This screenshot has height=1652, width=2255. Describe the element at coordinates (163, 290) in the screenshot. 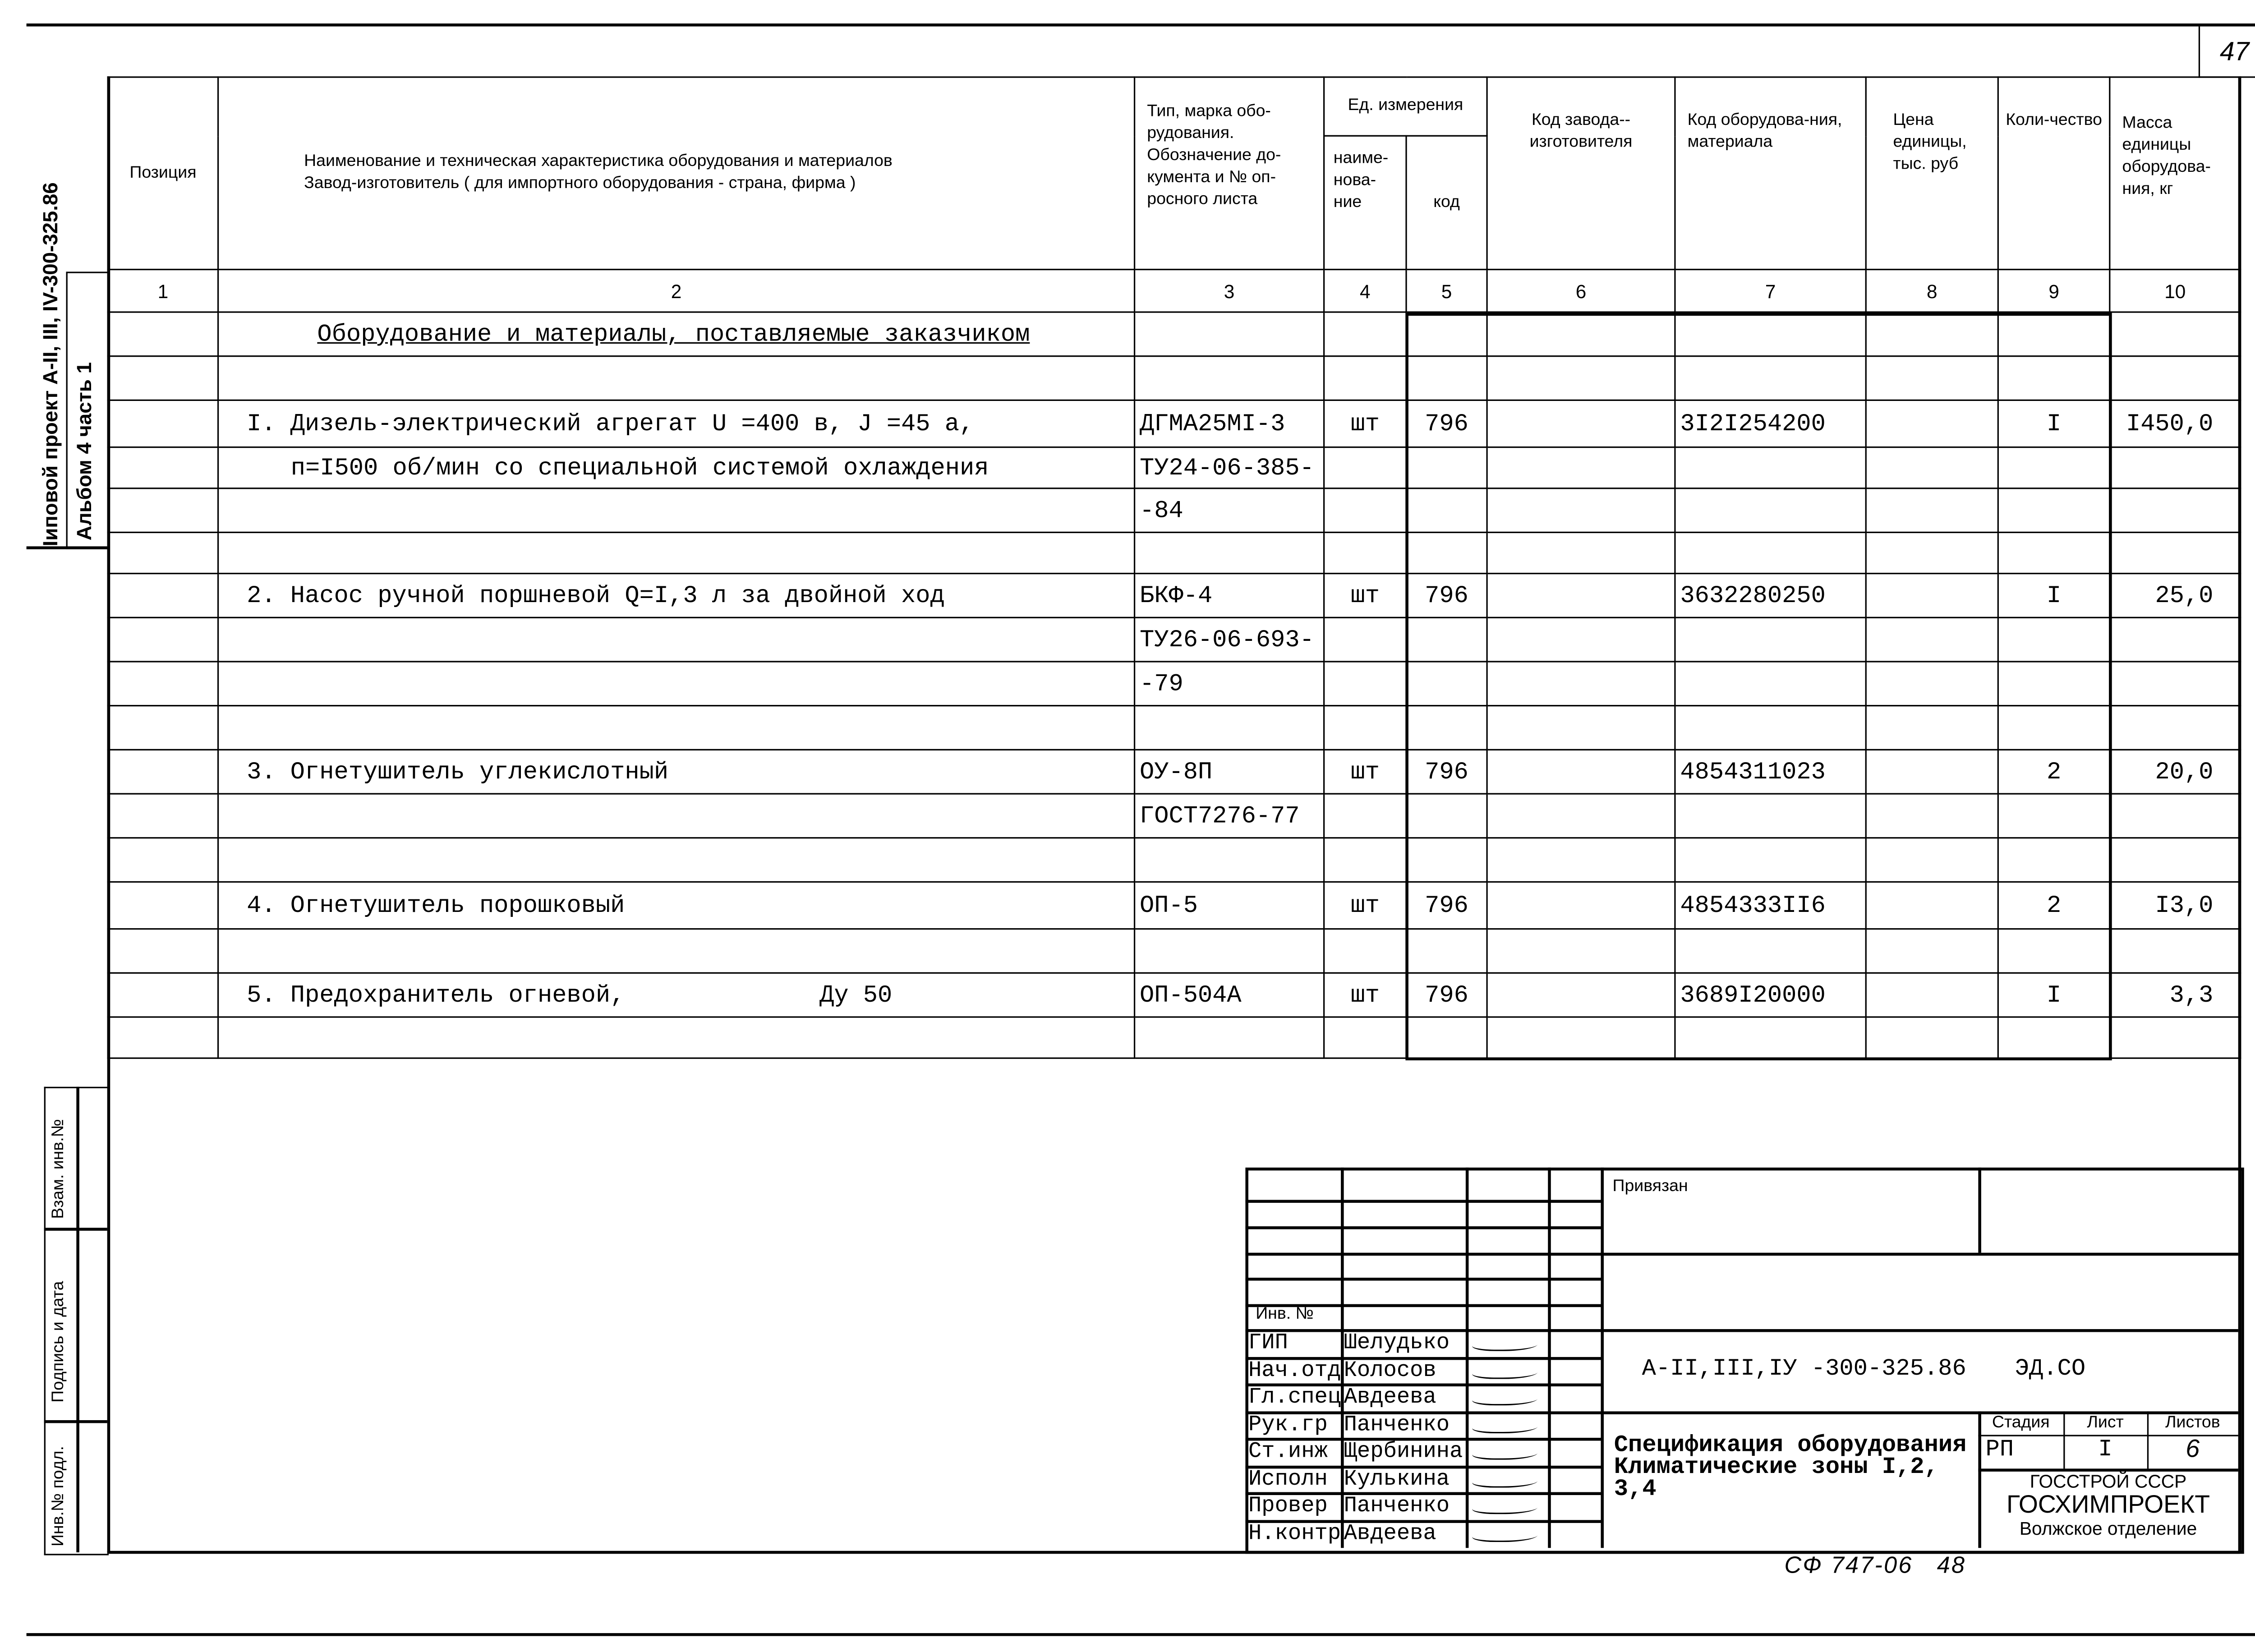

I see `column-number: 1` at that location.